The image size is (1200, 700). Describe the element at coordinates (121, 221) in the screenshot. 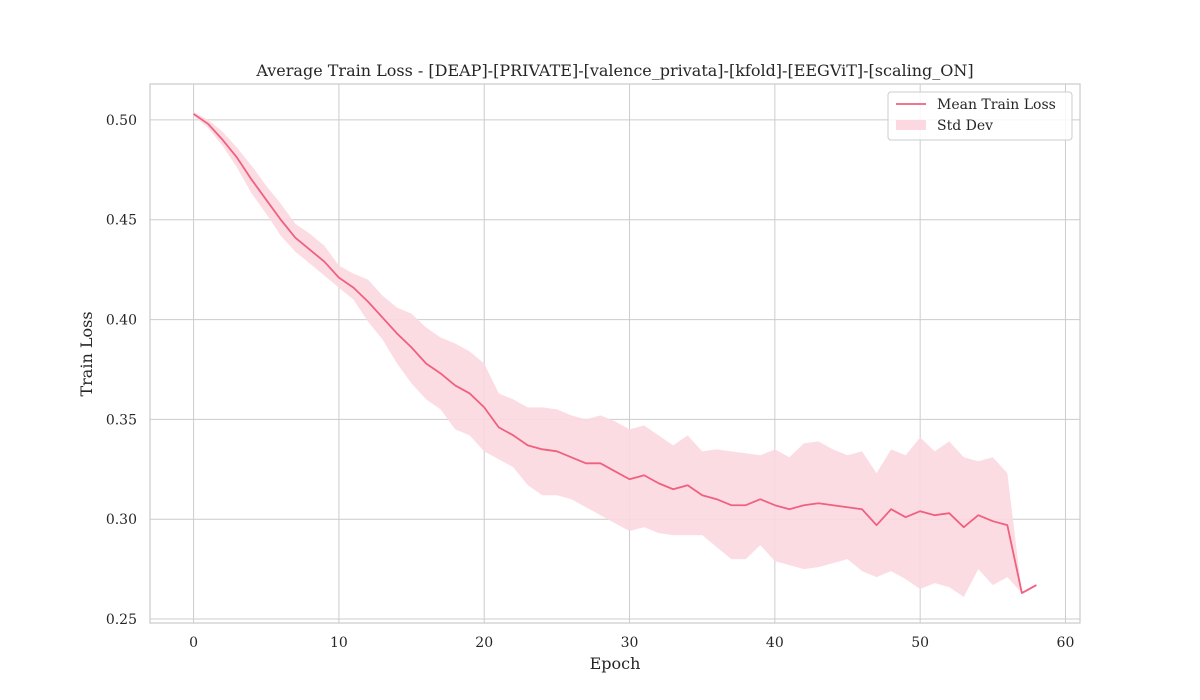

I see `y-tick-label: 0.45` at that location.